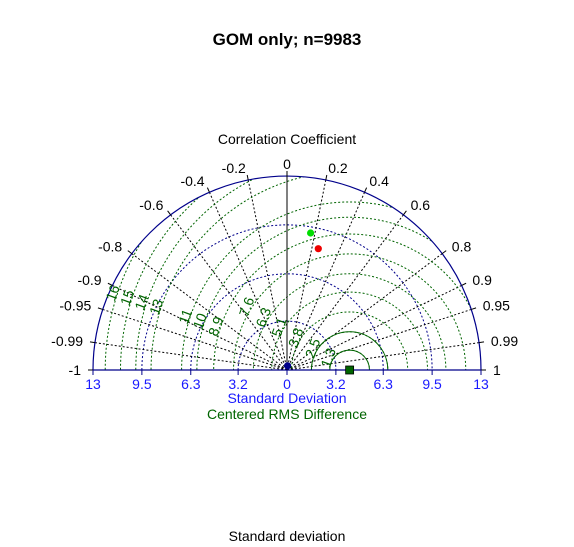 Image resolution: width=574 pixels, height=547 pixels. Describe the element at coordinates (151, 205) in the screenshot. I see `correlation-tick-label: -0.6` at that location.